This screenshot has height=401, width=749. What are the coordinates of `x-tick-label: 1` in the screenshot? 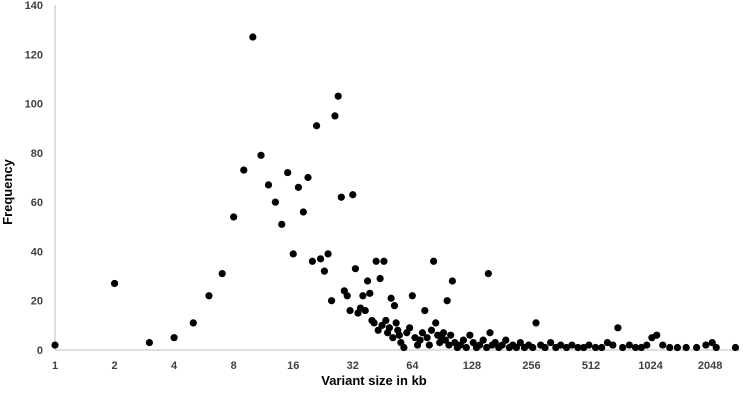 It's located at (55, 366).